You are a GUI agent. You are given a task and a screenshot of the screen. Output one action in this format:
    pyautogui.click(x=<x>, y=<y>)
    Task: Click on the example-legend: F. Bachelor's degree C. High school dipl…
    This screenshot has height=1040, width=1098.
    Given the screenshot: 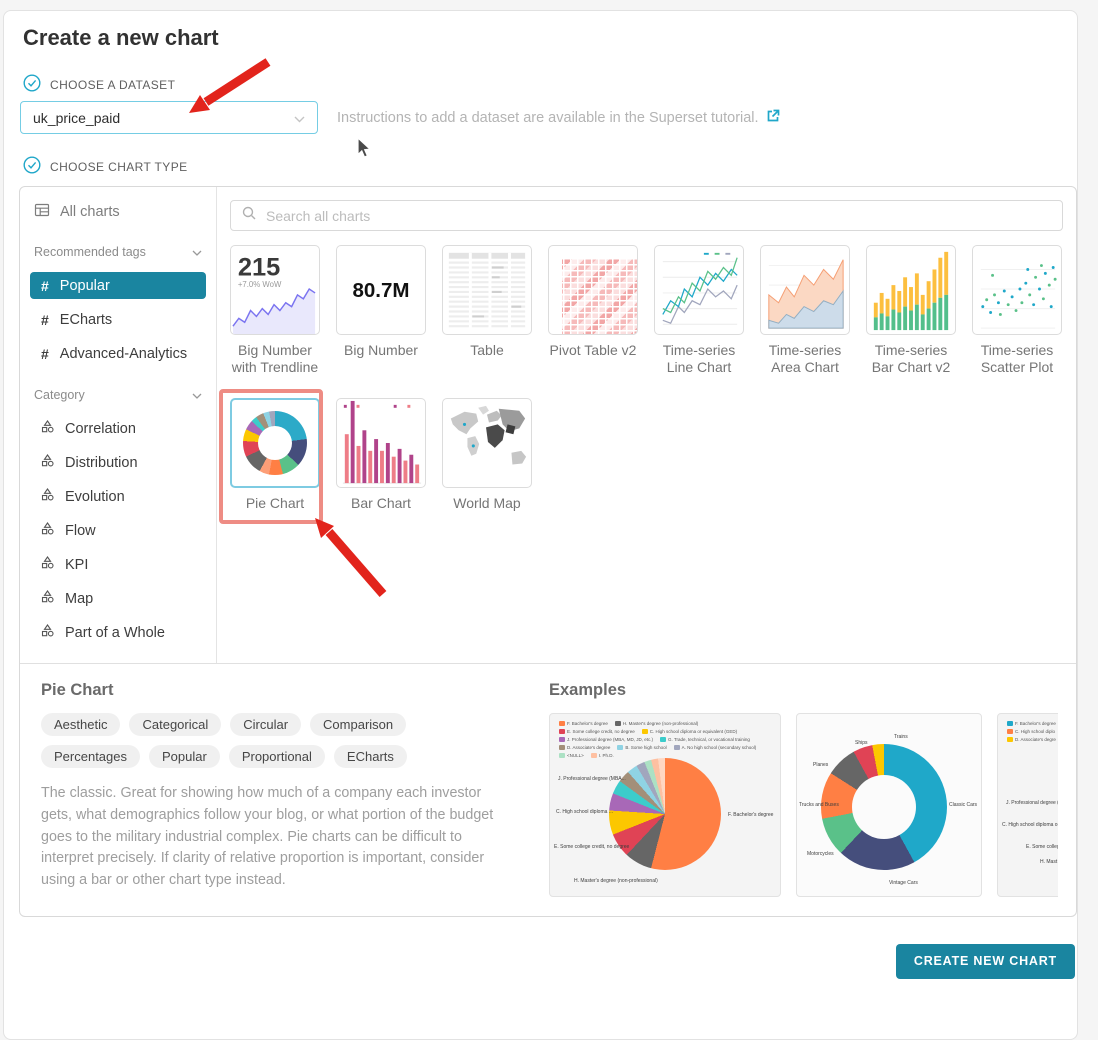 What is the action you would take?
    pyautogui.click(x=1031, y=731)
    